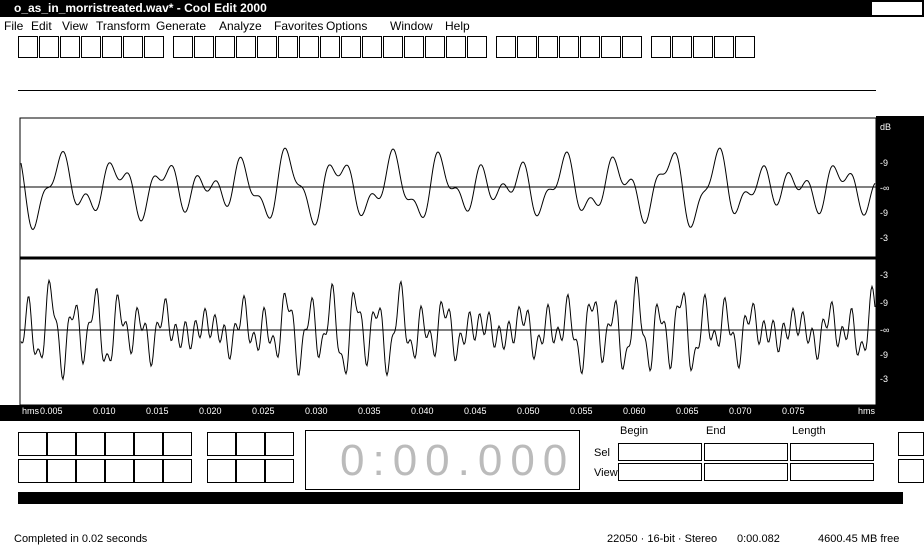  What do you see at coordinates (793, 411) in the screenshot?
I see `ruler-label: 0.075` at bounding box center [793, 411].